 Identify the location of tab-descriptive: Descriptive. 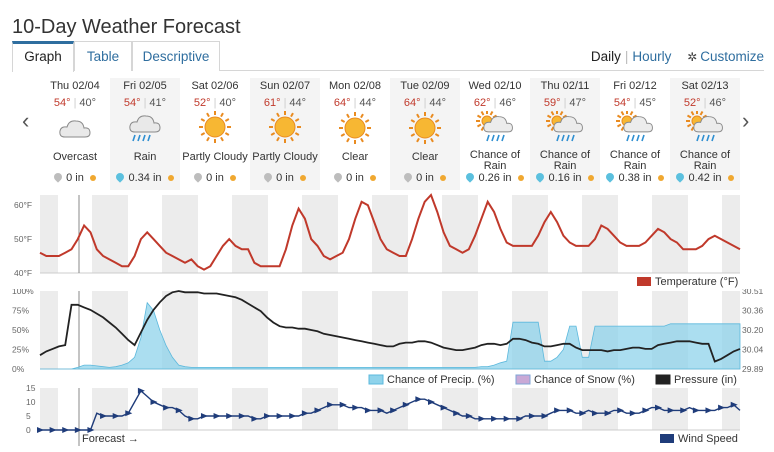
(176, 56).